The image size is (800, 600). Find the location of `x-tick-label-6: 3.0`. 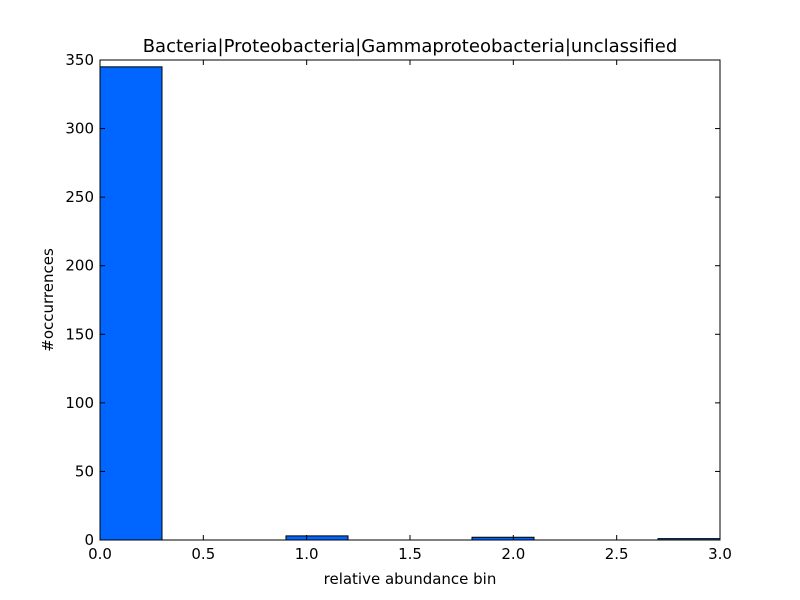

x-tick-label-6: 3.0 is located at coordinates (720, 554).